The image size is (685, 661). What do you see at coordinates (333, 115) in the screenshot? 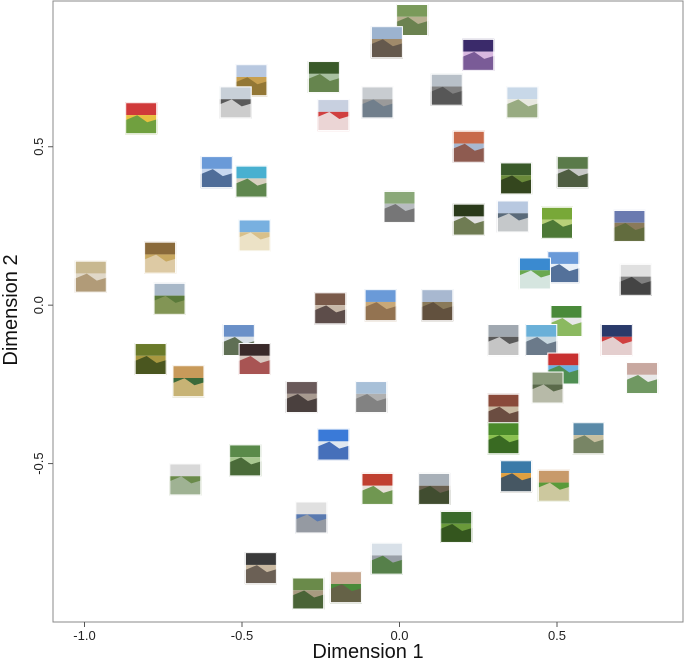
I see `thumbnail-shop-front` at bounding box center [333, 115].